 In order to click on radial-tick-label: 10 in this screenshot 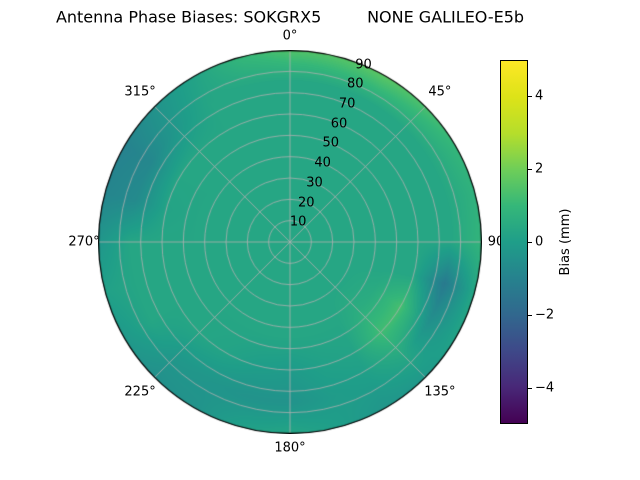, I will do `click(298, 222)`.